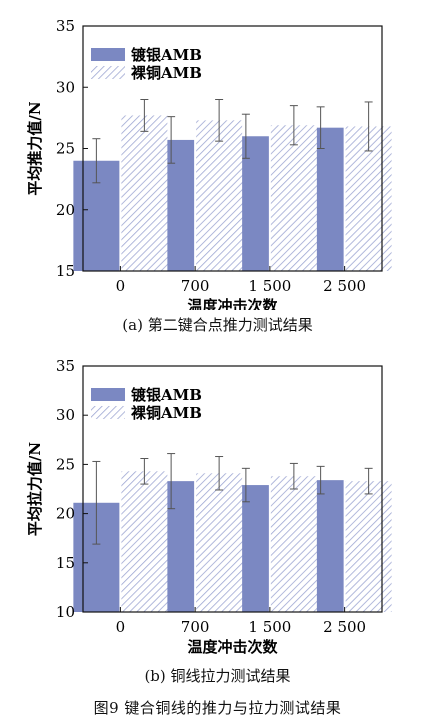  What do you see at coordinates (35, 148) in the screenshot?
I see `y-axis-title: 平均推力值/N` at bounding box center [35, 148].